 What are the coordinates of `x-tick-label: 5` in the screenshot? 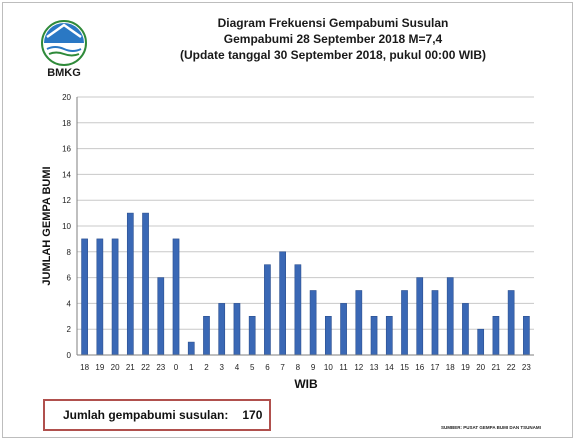 It's located at (252, 367).